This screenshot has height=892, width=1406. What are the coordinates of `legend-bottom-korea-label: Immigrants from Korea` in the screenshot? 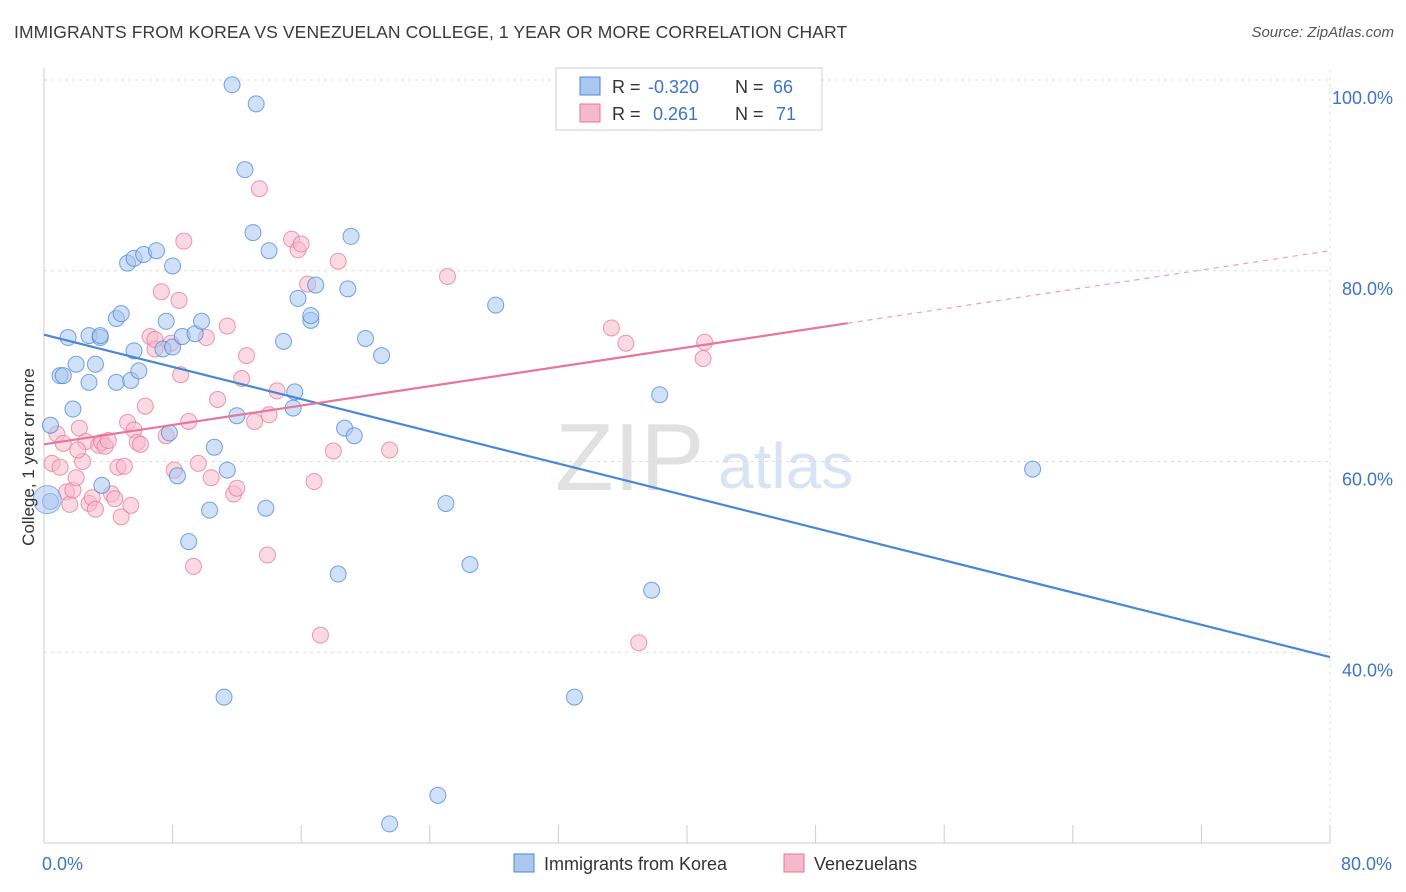 It's located at (636, 864).